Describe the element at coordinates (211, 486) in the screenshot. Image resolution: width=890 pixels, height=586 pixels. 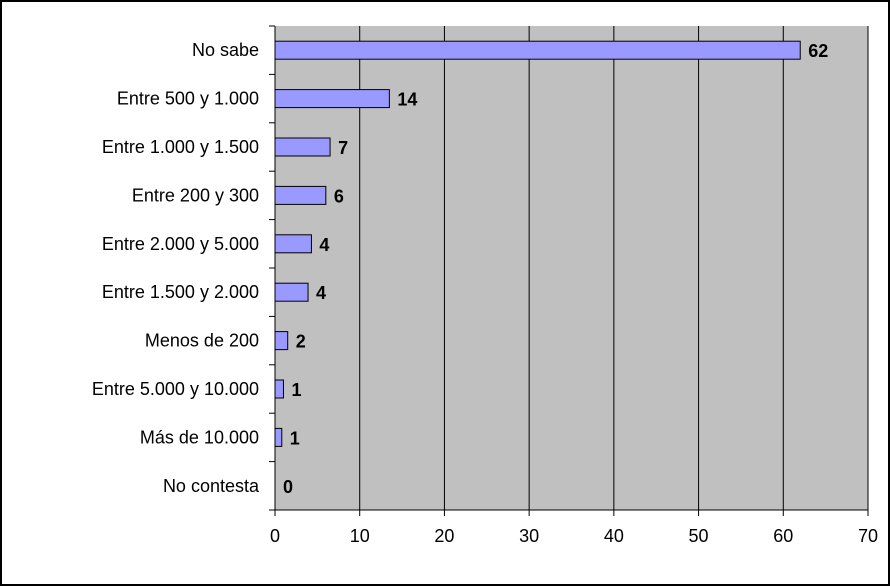
I see `category-label: No contesta` at that location.